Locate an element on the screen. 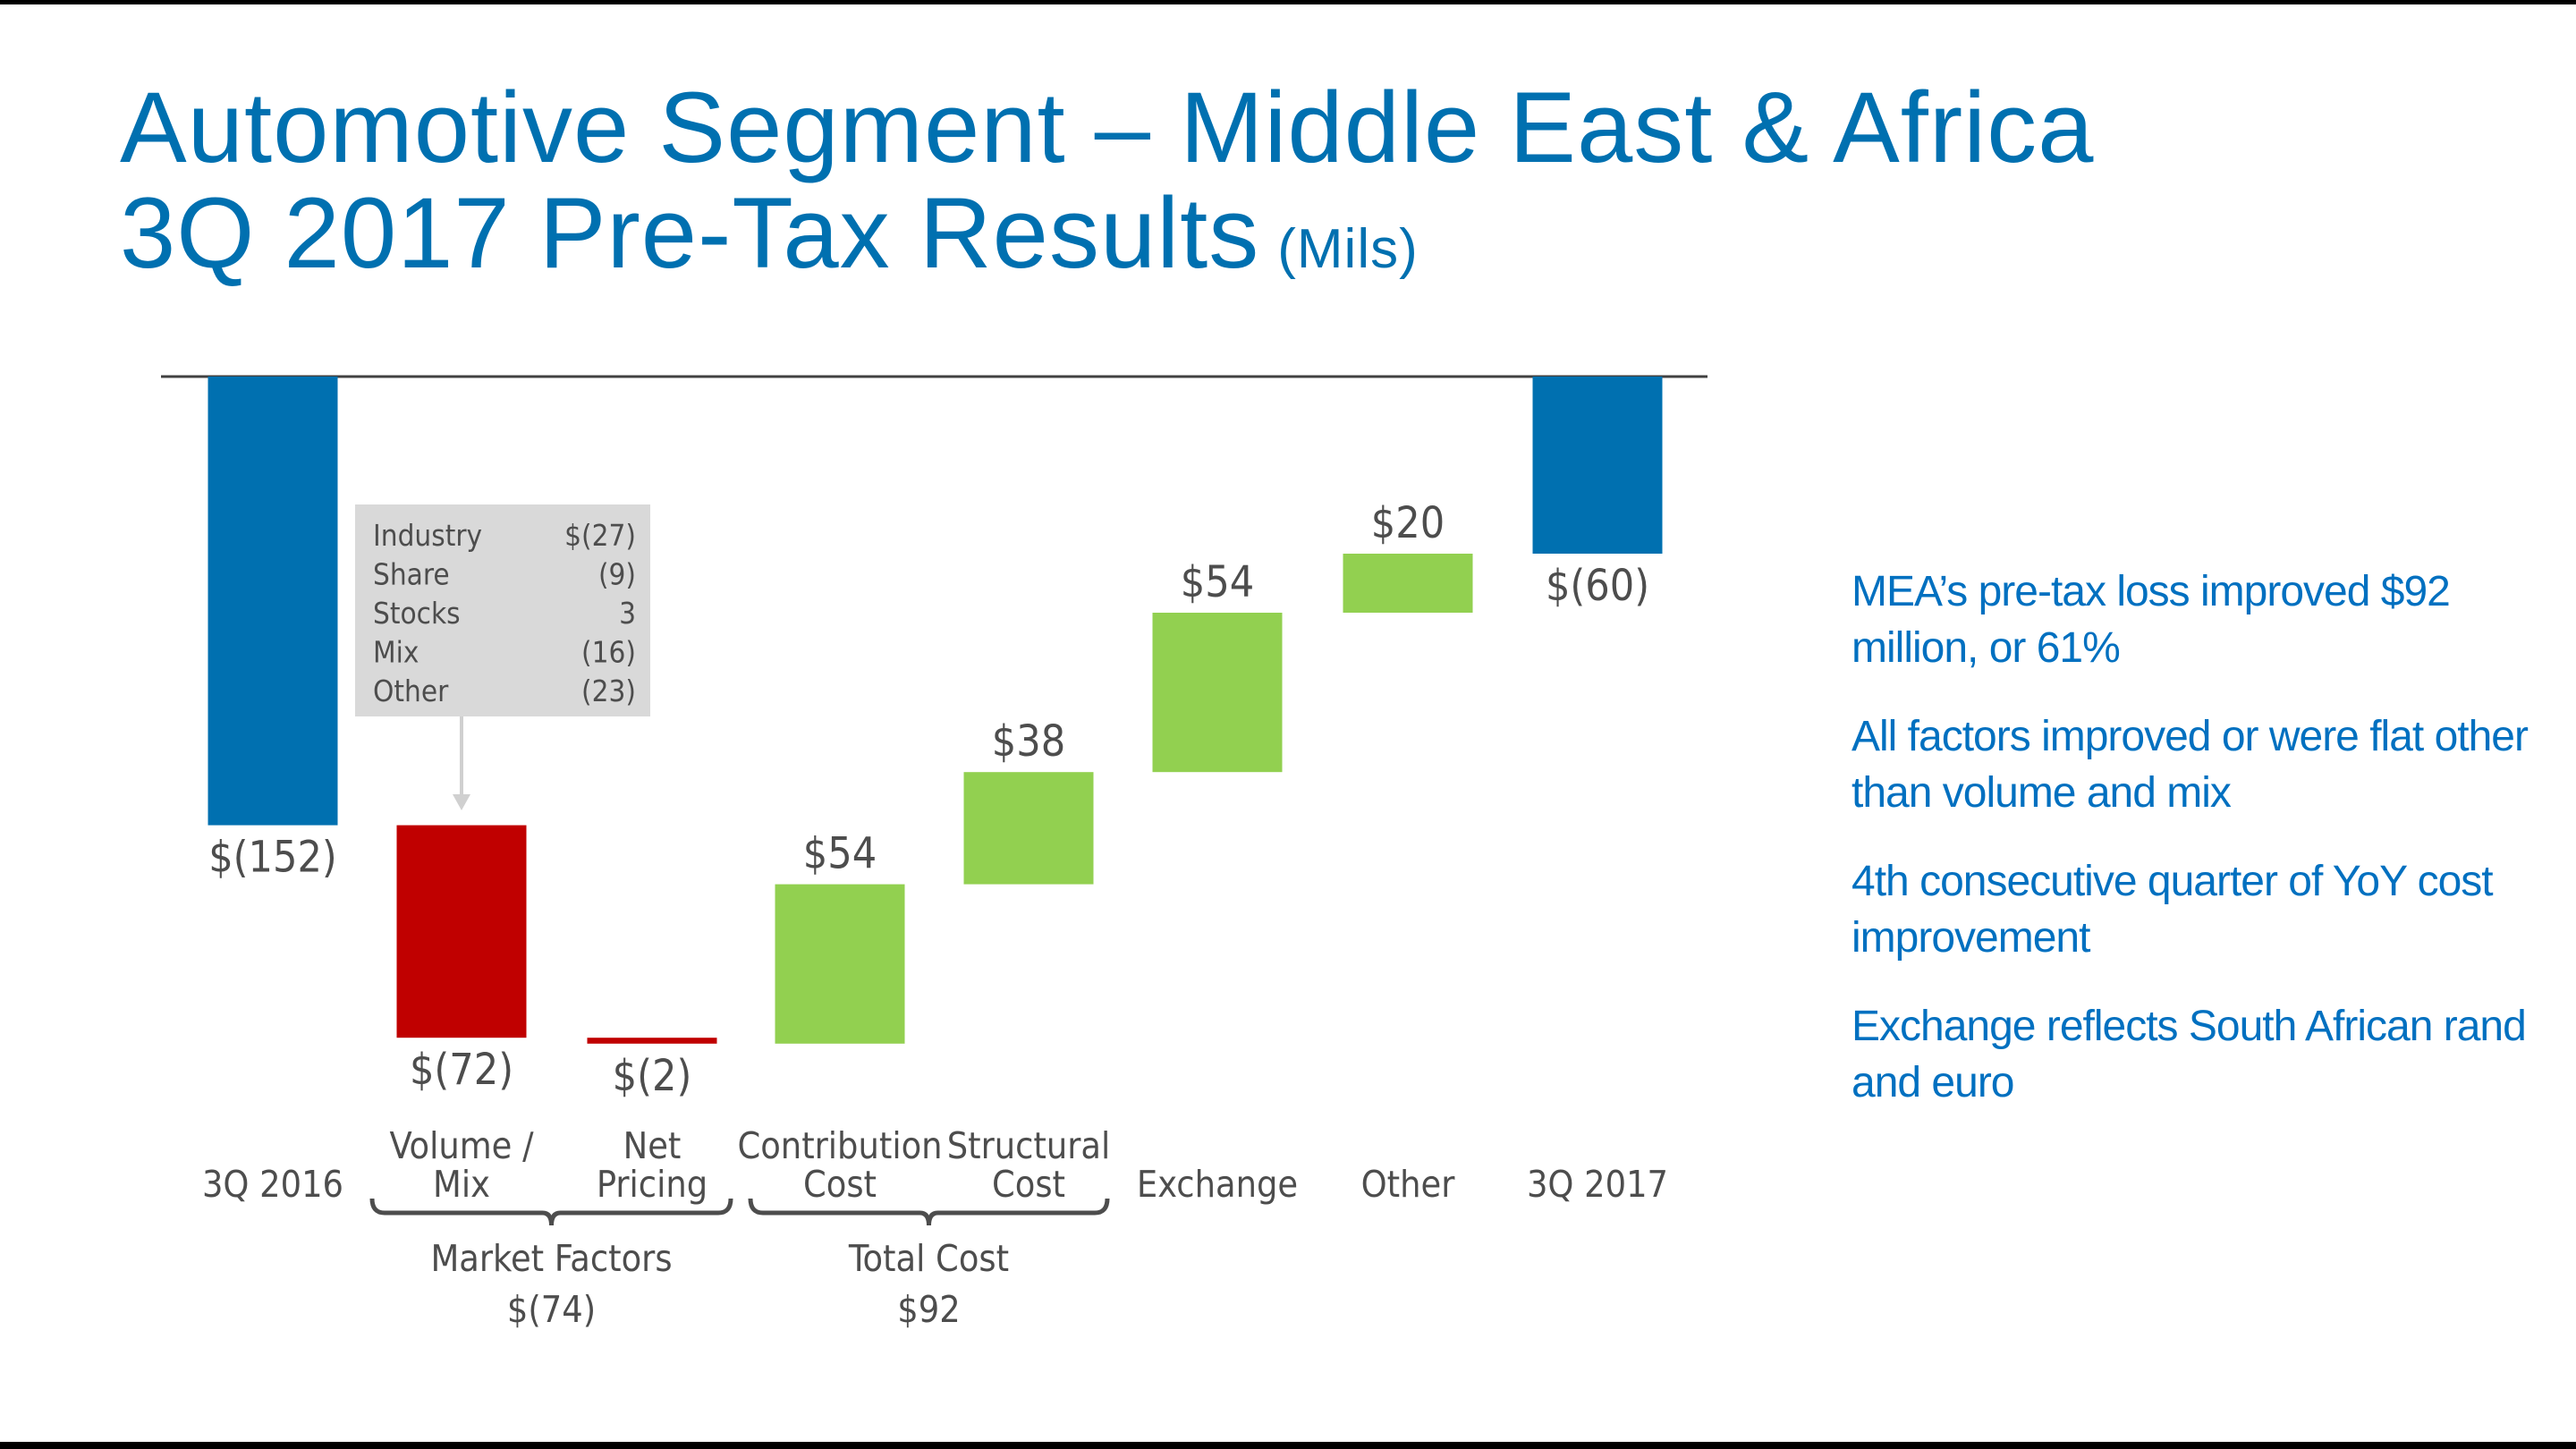 The width and height of the screenshot is (2576, 1449). bottom-border is located at coordinates (1288, 1445).